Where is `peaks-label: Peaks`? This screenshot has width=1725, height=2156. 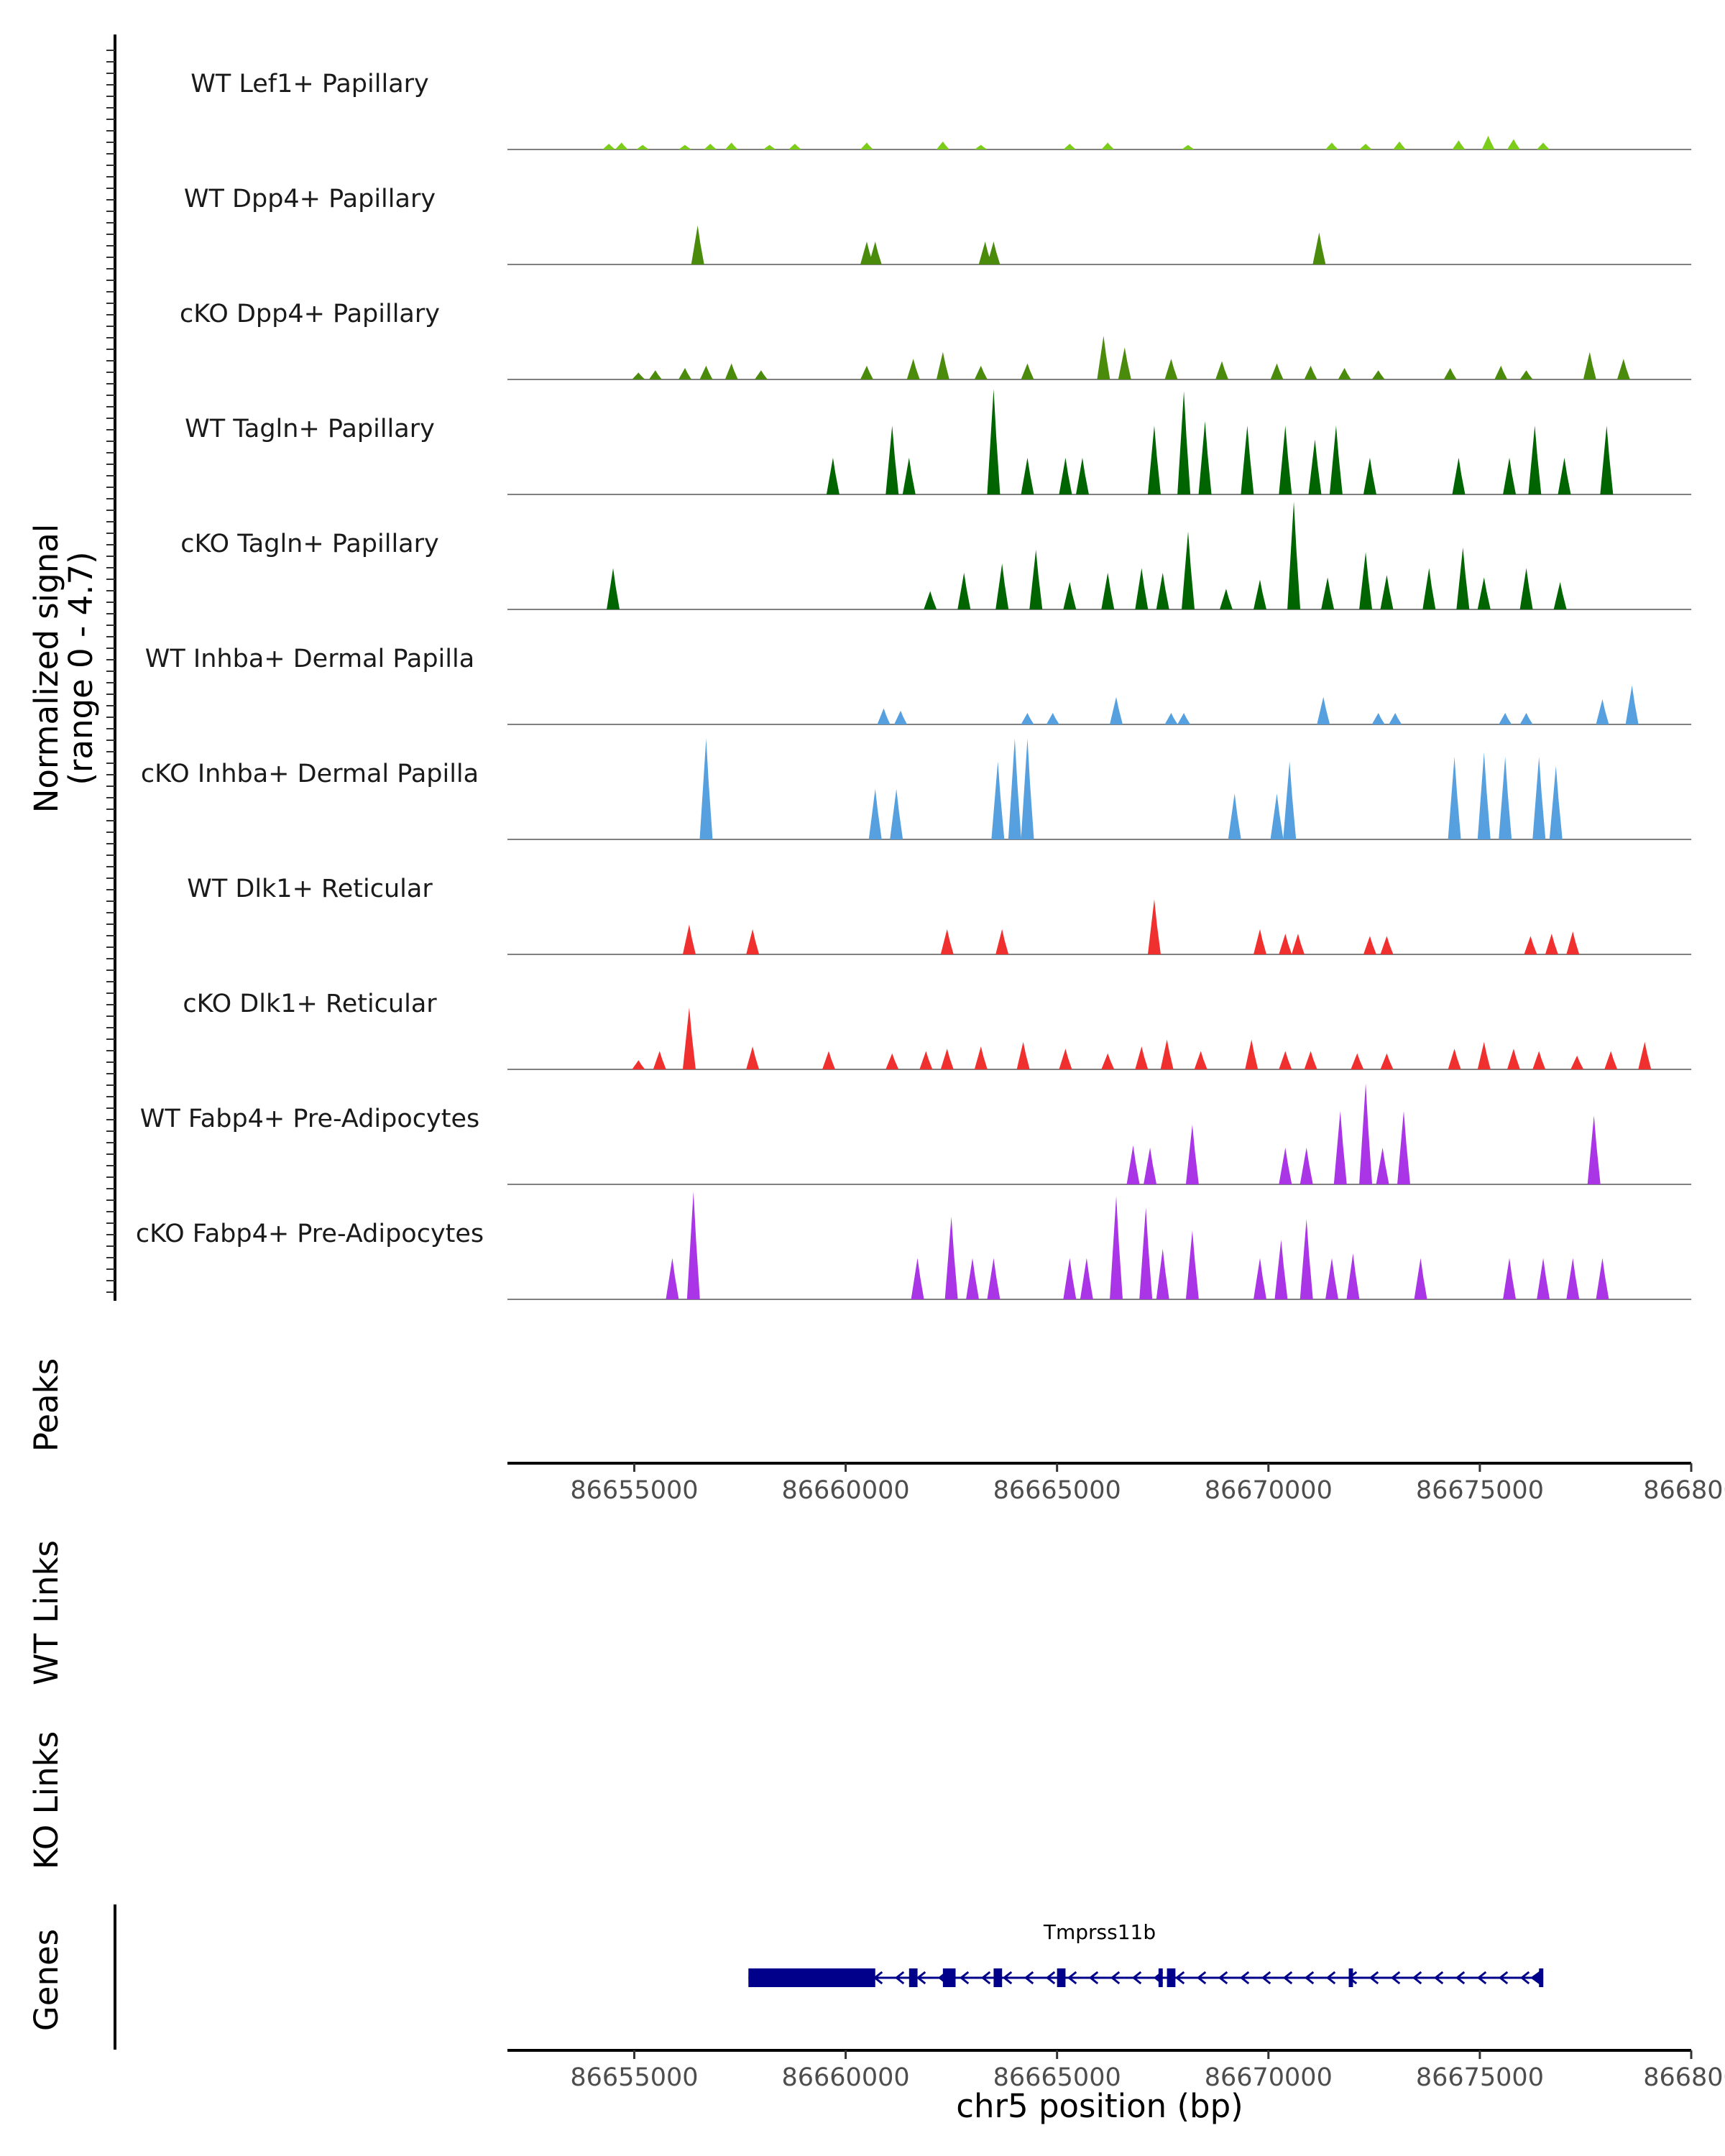
peaks-label: Peaks is located at coordinates (46, 1405).